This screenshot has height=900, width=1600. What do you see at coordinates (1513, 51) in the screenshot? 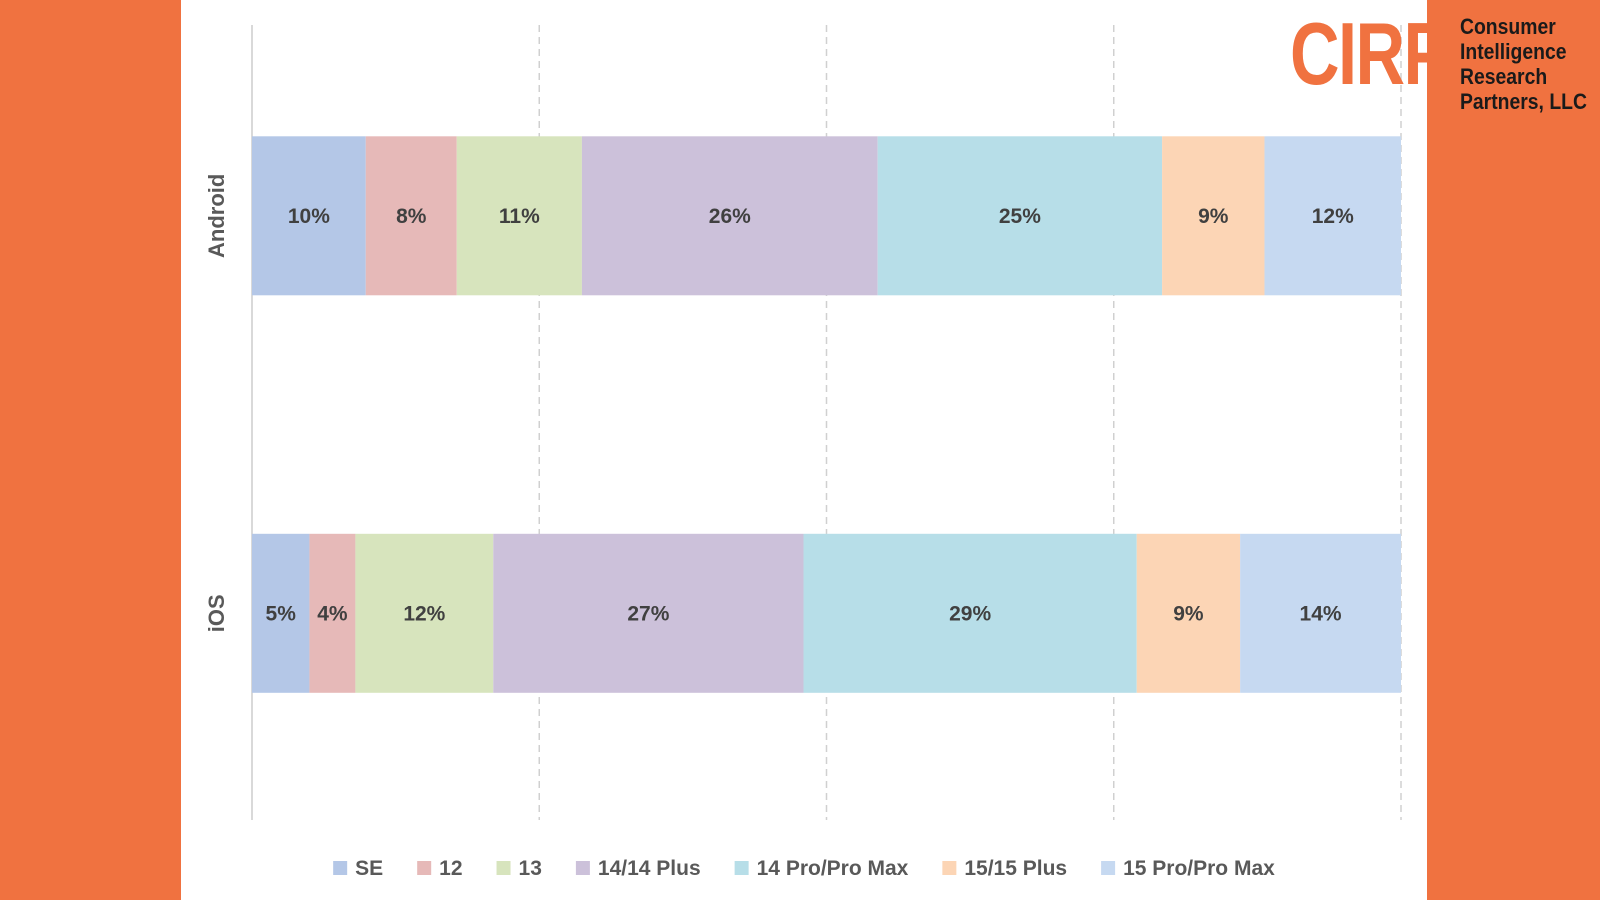
I see `logo-line: Intelligence` at bounding box center [1513, 51].